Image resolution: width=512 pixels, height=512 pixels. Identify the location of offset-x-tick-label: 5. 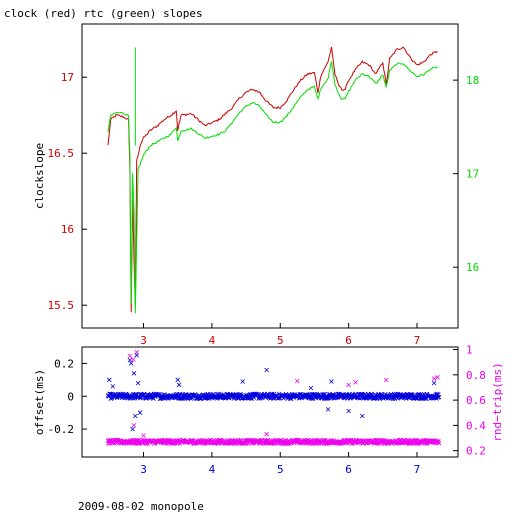
(280, 469).